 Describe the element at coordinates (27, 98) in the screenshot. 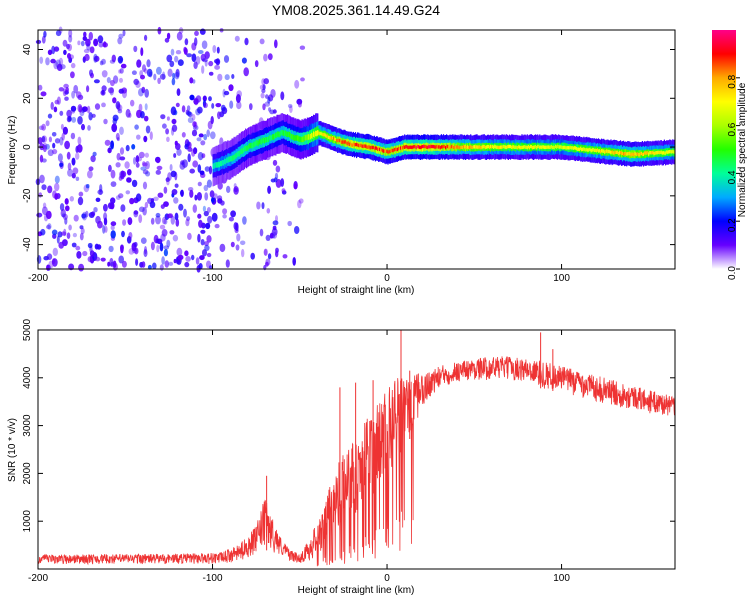

I see `y-tick-label: 20` at that location.